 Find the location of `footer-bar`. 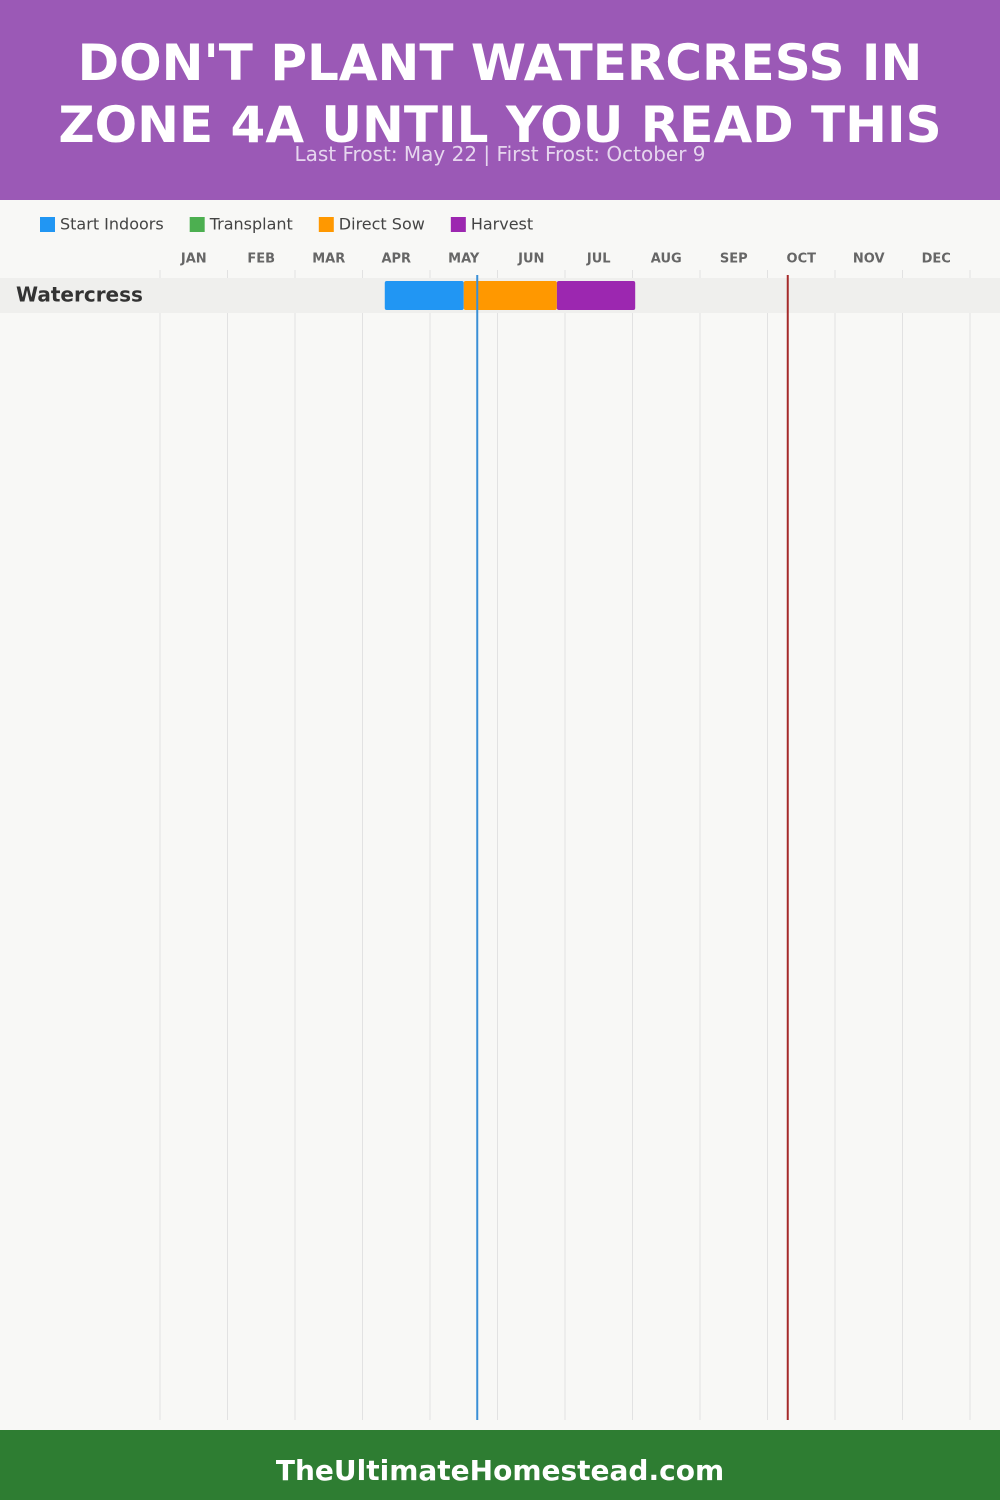

footer-bar is located at coordinates (500, 1465).